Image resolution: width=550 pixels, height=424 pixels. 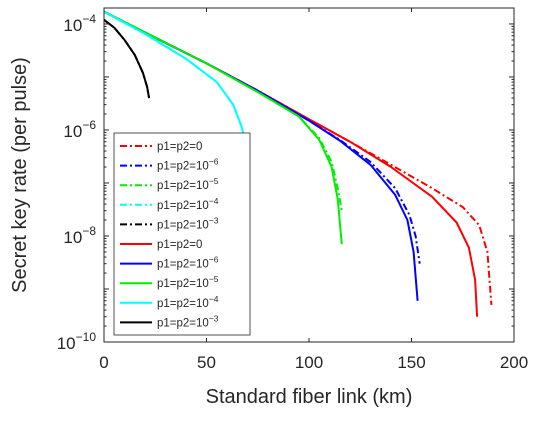 I want to click on x-tick-label: 0, so click(x=103, y=362).